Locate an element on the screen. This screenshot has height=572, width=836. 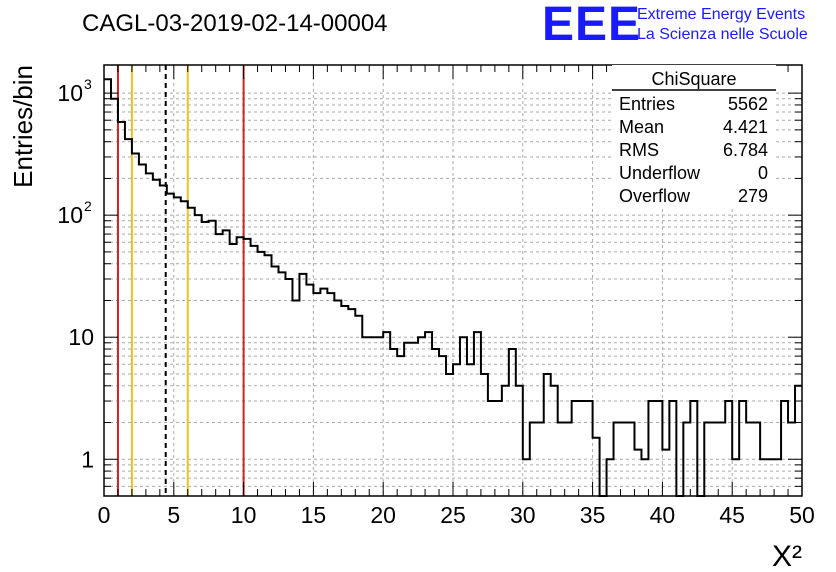
eee-logo-line2: La Scienza nelle Scuole is located at coordinates (722, 34).